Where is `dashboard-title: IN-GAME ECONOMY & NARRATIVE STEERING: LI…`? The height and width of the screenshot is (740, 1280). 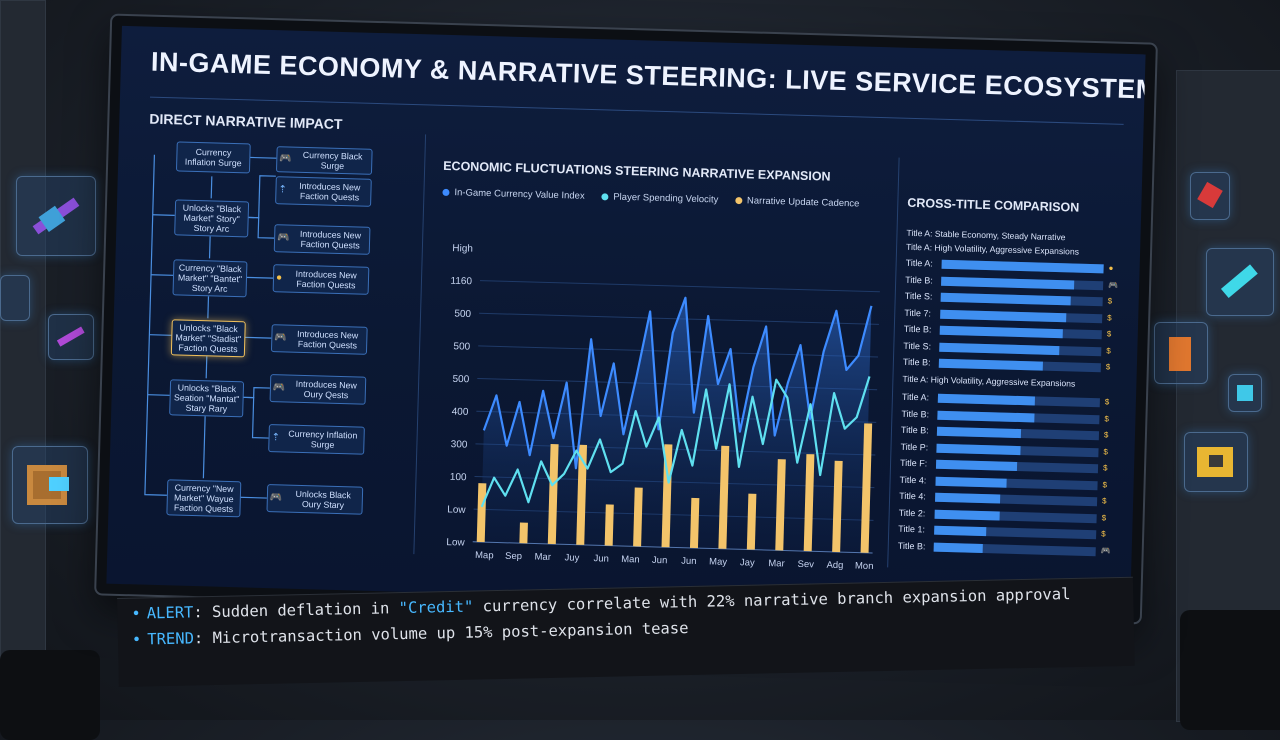 dashboard-title: IN-GAME ECONOMY & NARRATIVE STEERING: LI… is located at coordinates (648, 75).